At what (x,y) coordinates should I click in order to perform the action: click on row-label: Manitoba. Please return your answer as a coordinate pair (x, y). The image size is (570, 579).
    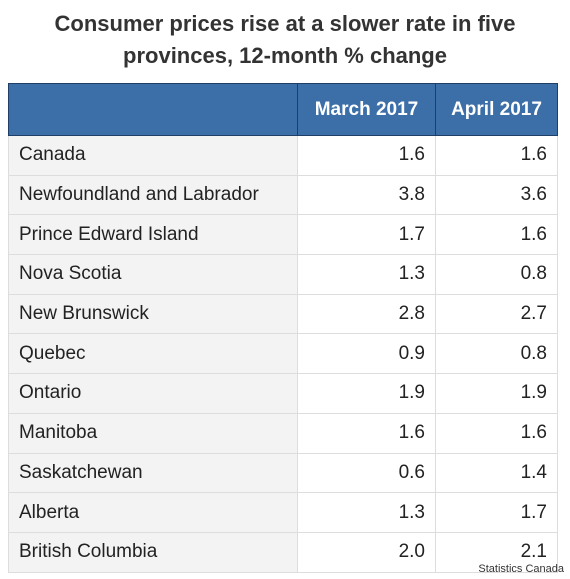
    Looking at the image, I should click on (153, 433).